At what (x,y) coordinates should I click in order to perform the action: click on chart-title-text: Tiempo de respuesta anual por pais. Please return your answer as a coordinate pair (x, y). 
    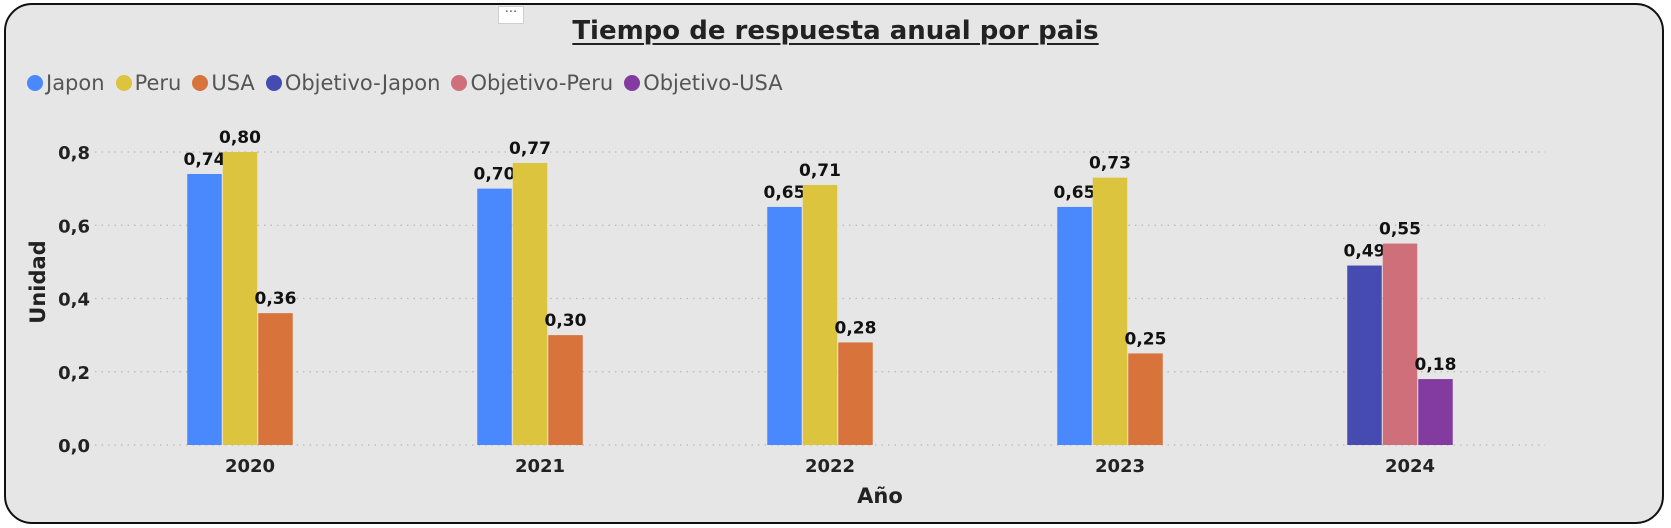
    Looking at the image, I should click on (835, 31).